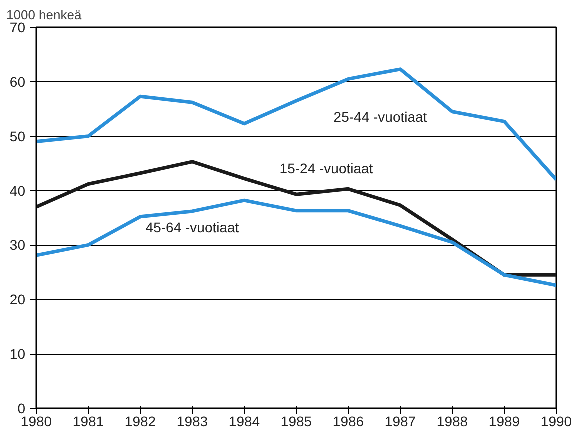  I want to click on x-tick-label: 1986, so click(348, 422).